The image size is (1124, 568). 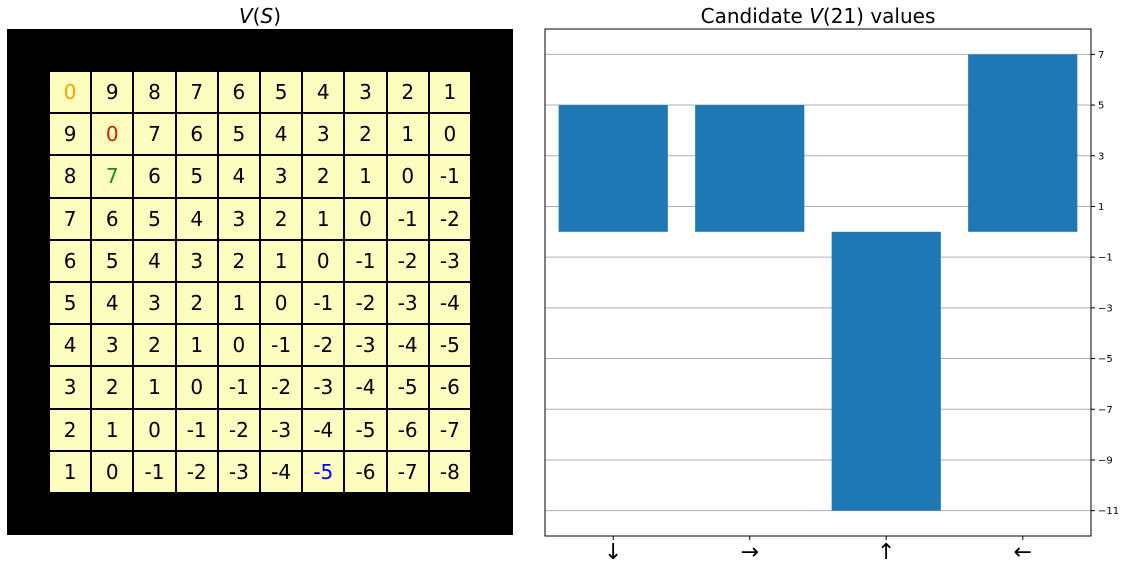 I want to click on heatmap-title: V(S), so click(x=259, y=16).